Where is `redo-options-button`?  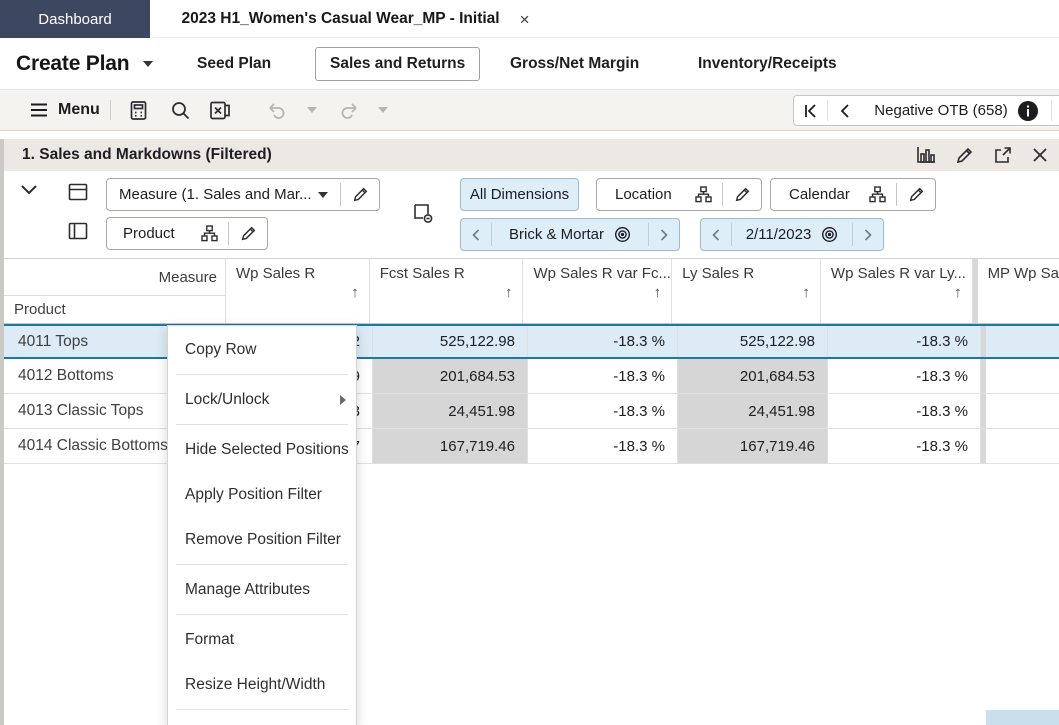 redo-options-button is located at coordinates (383, 110).